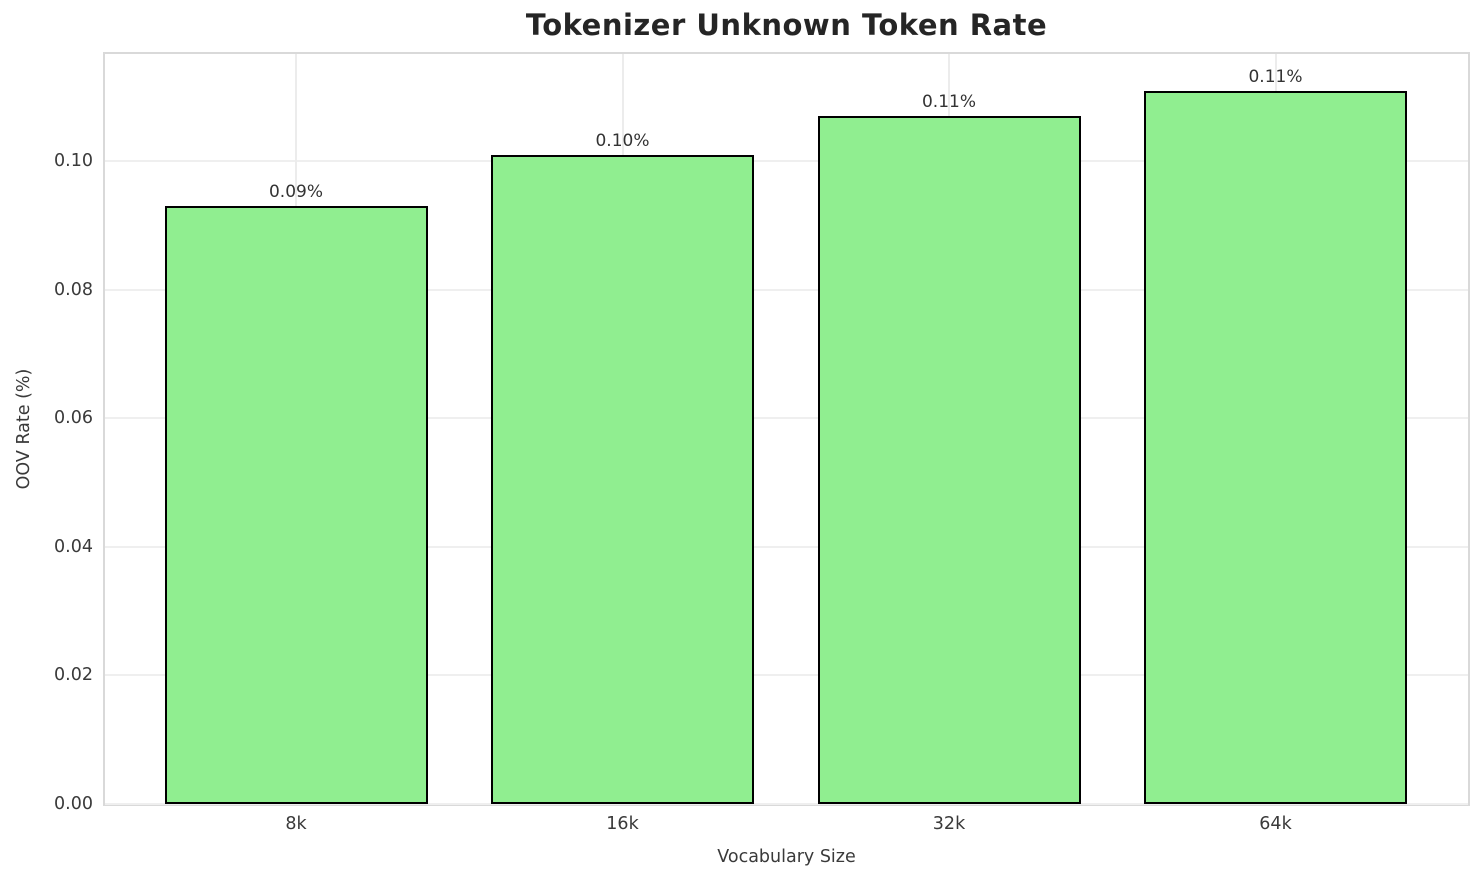 The image size is (1484, 885). What do you see at coordinates (73, 546) in the screenshot?
I see `y-tick-label: 0.04` at bounding box center [73, 546].